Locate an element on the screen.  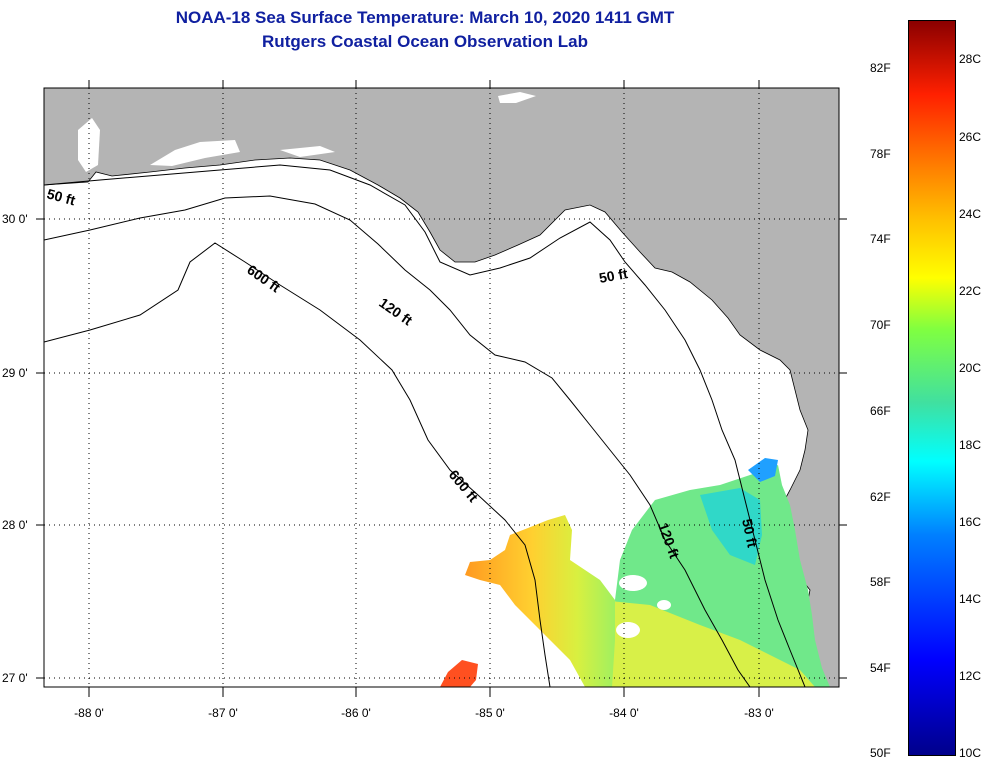
sst-orange-patch is located at coordinates (540, 601).